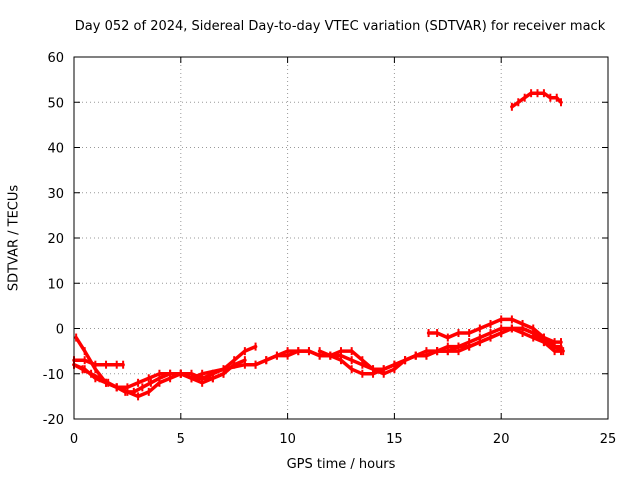 This screenshot has height=480, width=640. I want to click on x-tick-label: 15, so click(394, 439).